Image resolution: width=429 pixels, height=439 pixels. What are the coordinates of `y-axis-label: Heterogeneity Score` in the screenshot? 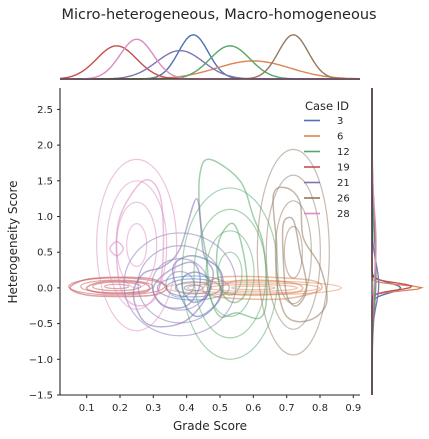 It's located at (13, 241).